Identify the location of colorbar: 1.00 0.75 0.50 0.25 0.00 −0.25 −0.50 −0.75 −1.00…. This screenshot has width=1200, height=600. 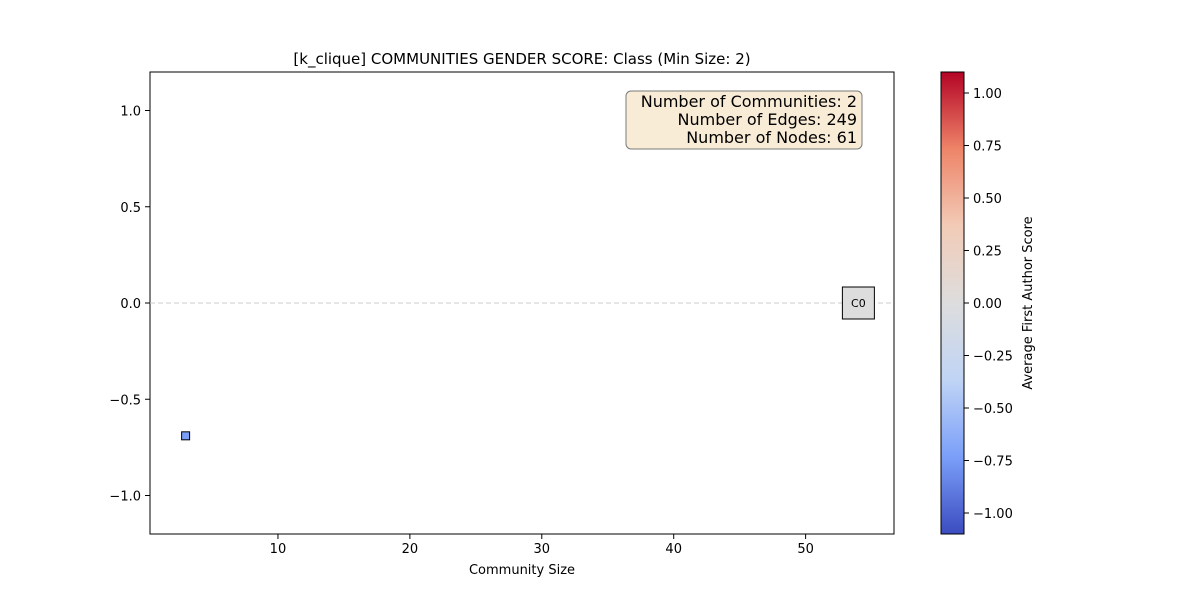
(988, 303).